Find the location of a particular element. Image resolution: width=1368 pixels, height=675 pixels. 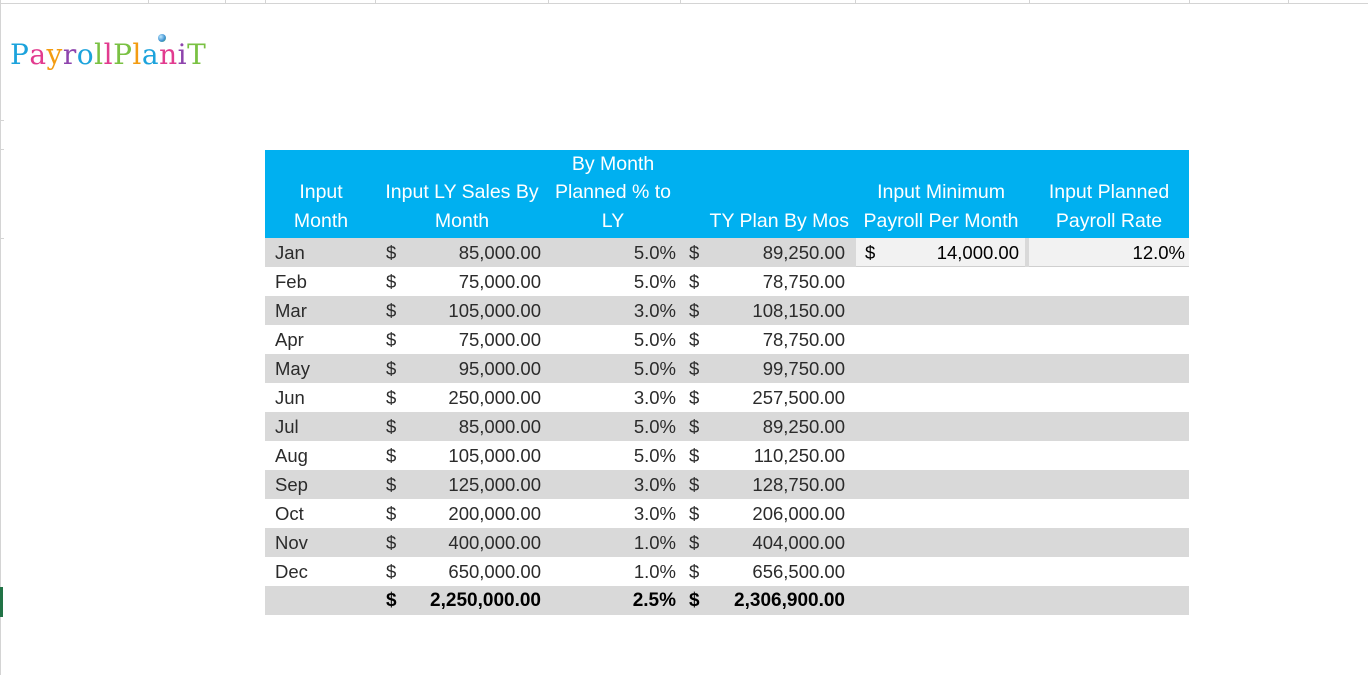

month-cell: Sep is located at coordinates (291, 484).